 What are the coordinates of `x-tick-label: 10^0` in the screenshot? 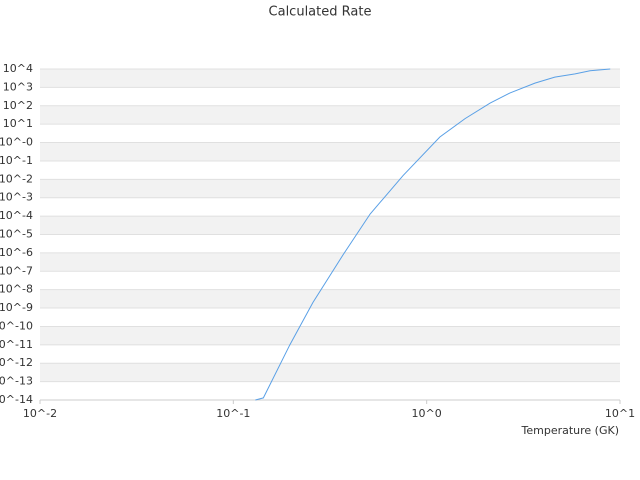 It's located at (427, 413).